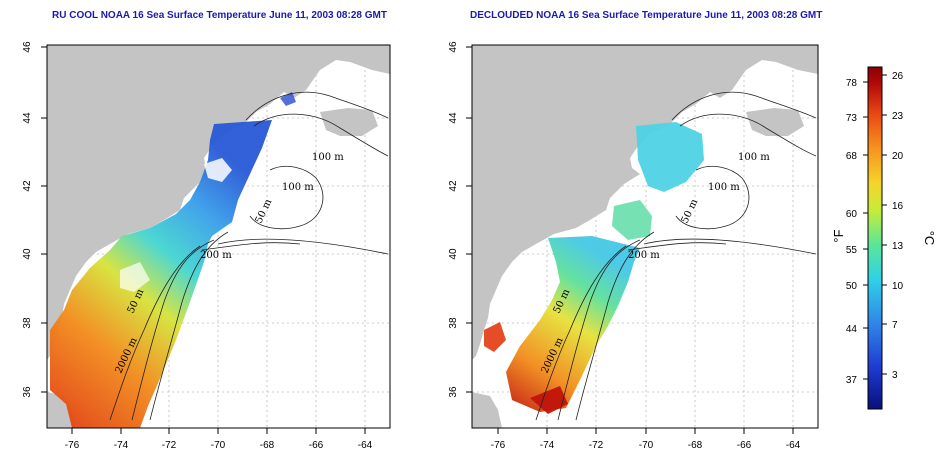  What do you see at coordinates (216, 255) in the screenshot?
I see `left-contour-label-200m: 200 m` at bounding box center [216, 255].